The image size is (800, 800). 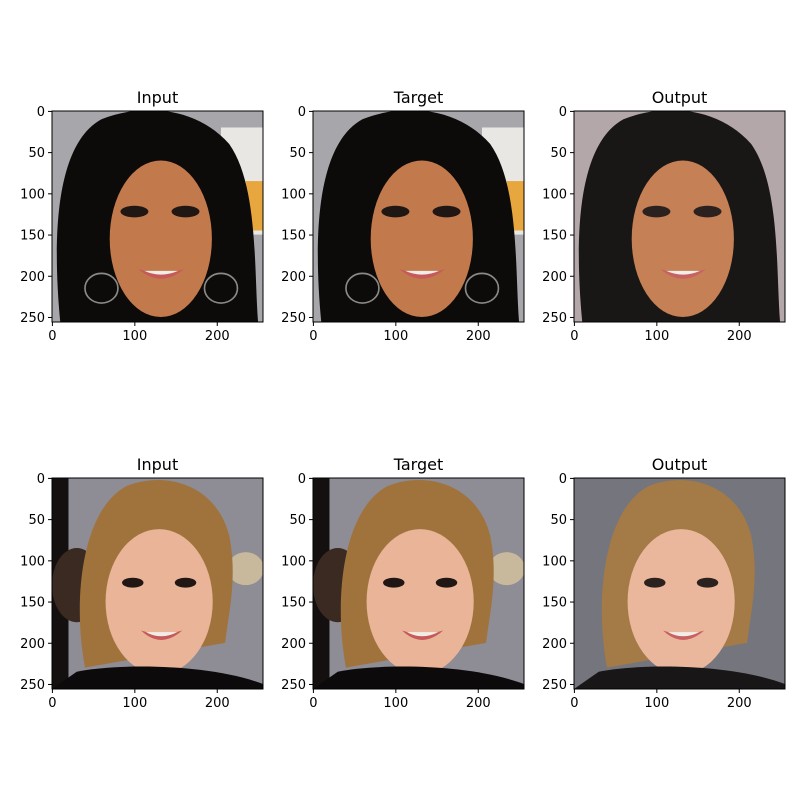 I want to click on panel-target-face-1: Target 0 100 200 0 50 100 150 200 250, so click(x=403, y=216).